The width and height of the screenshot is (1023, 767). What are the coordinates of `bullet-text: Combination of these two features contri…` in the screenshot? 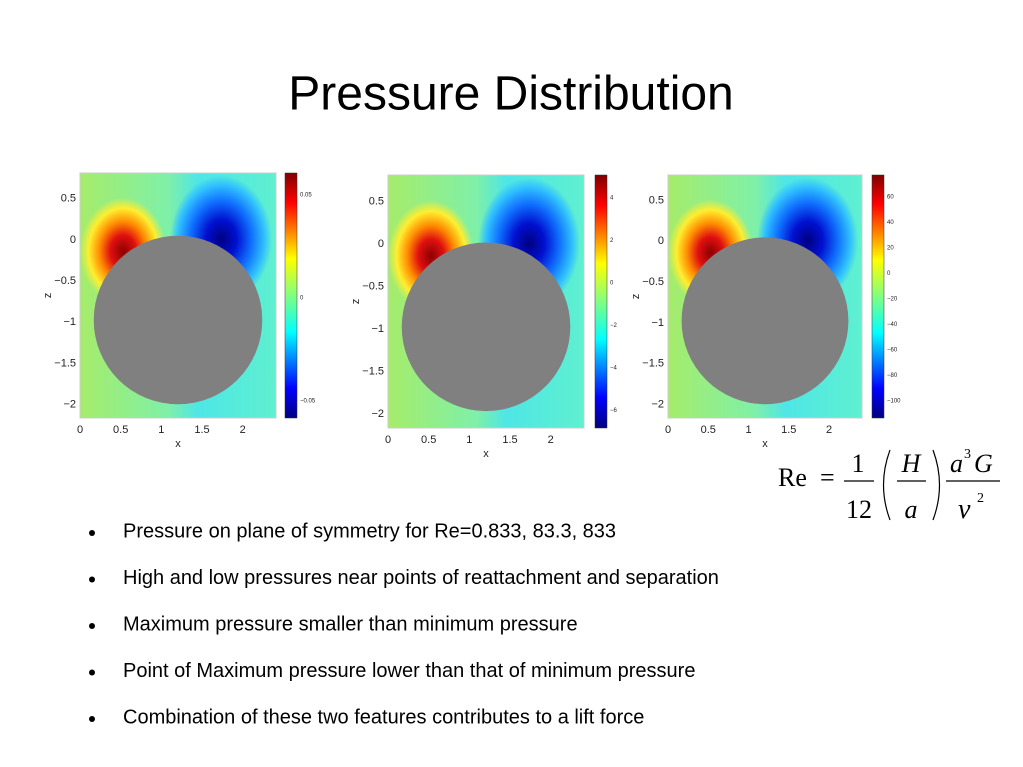 It's located at (383, 717).